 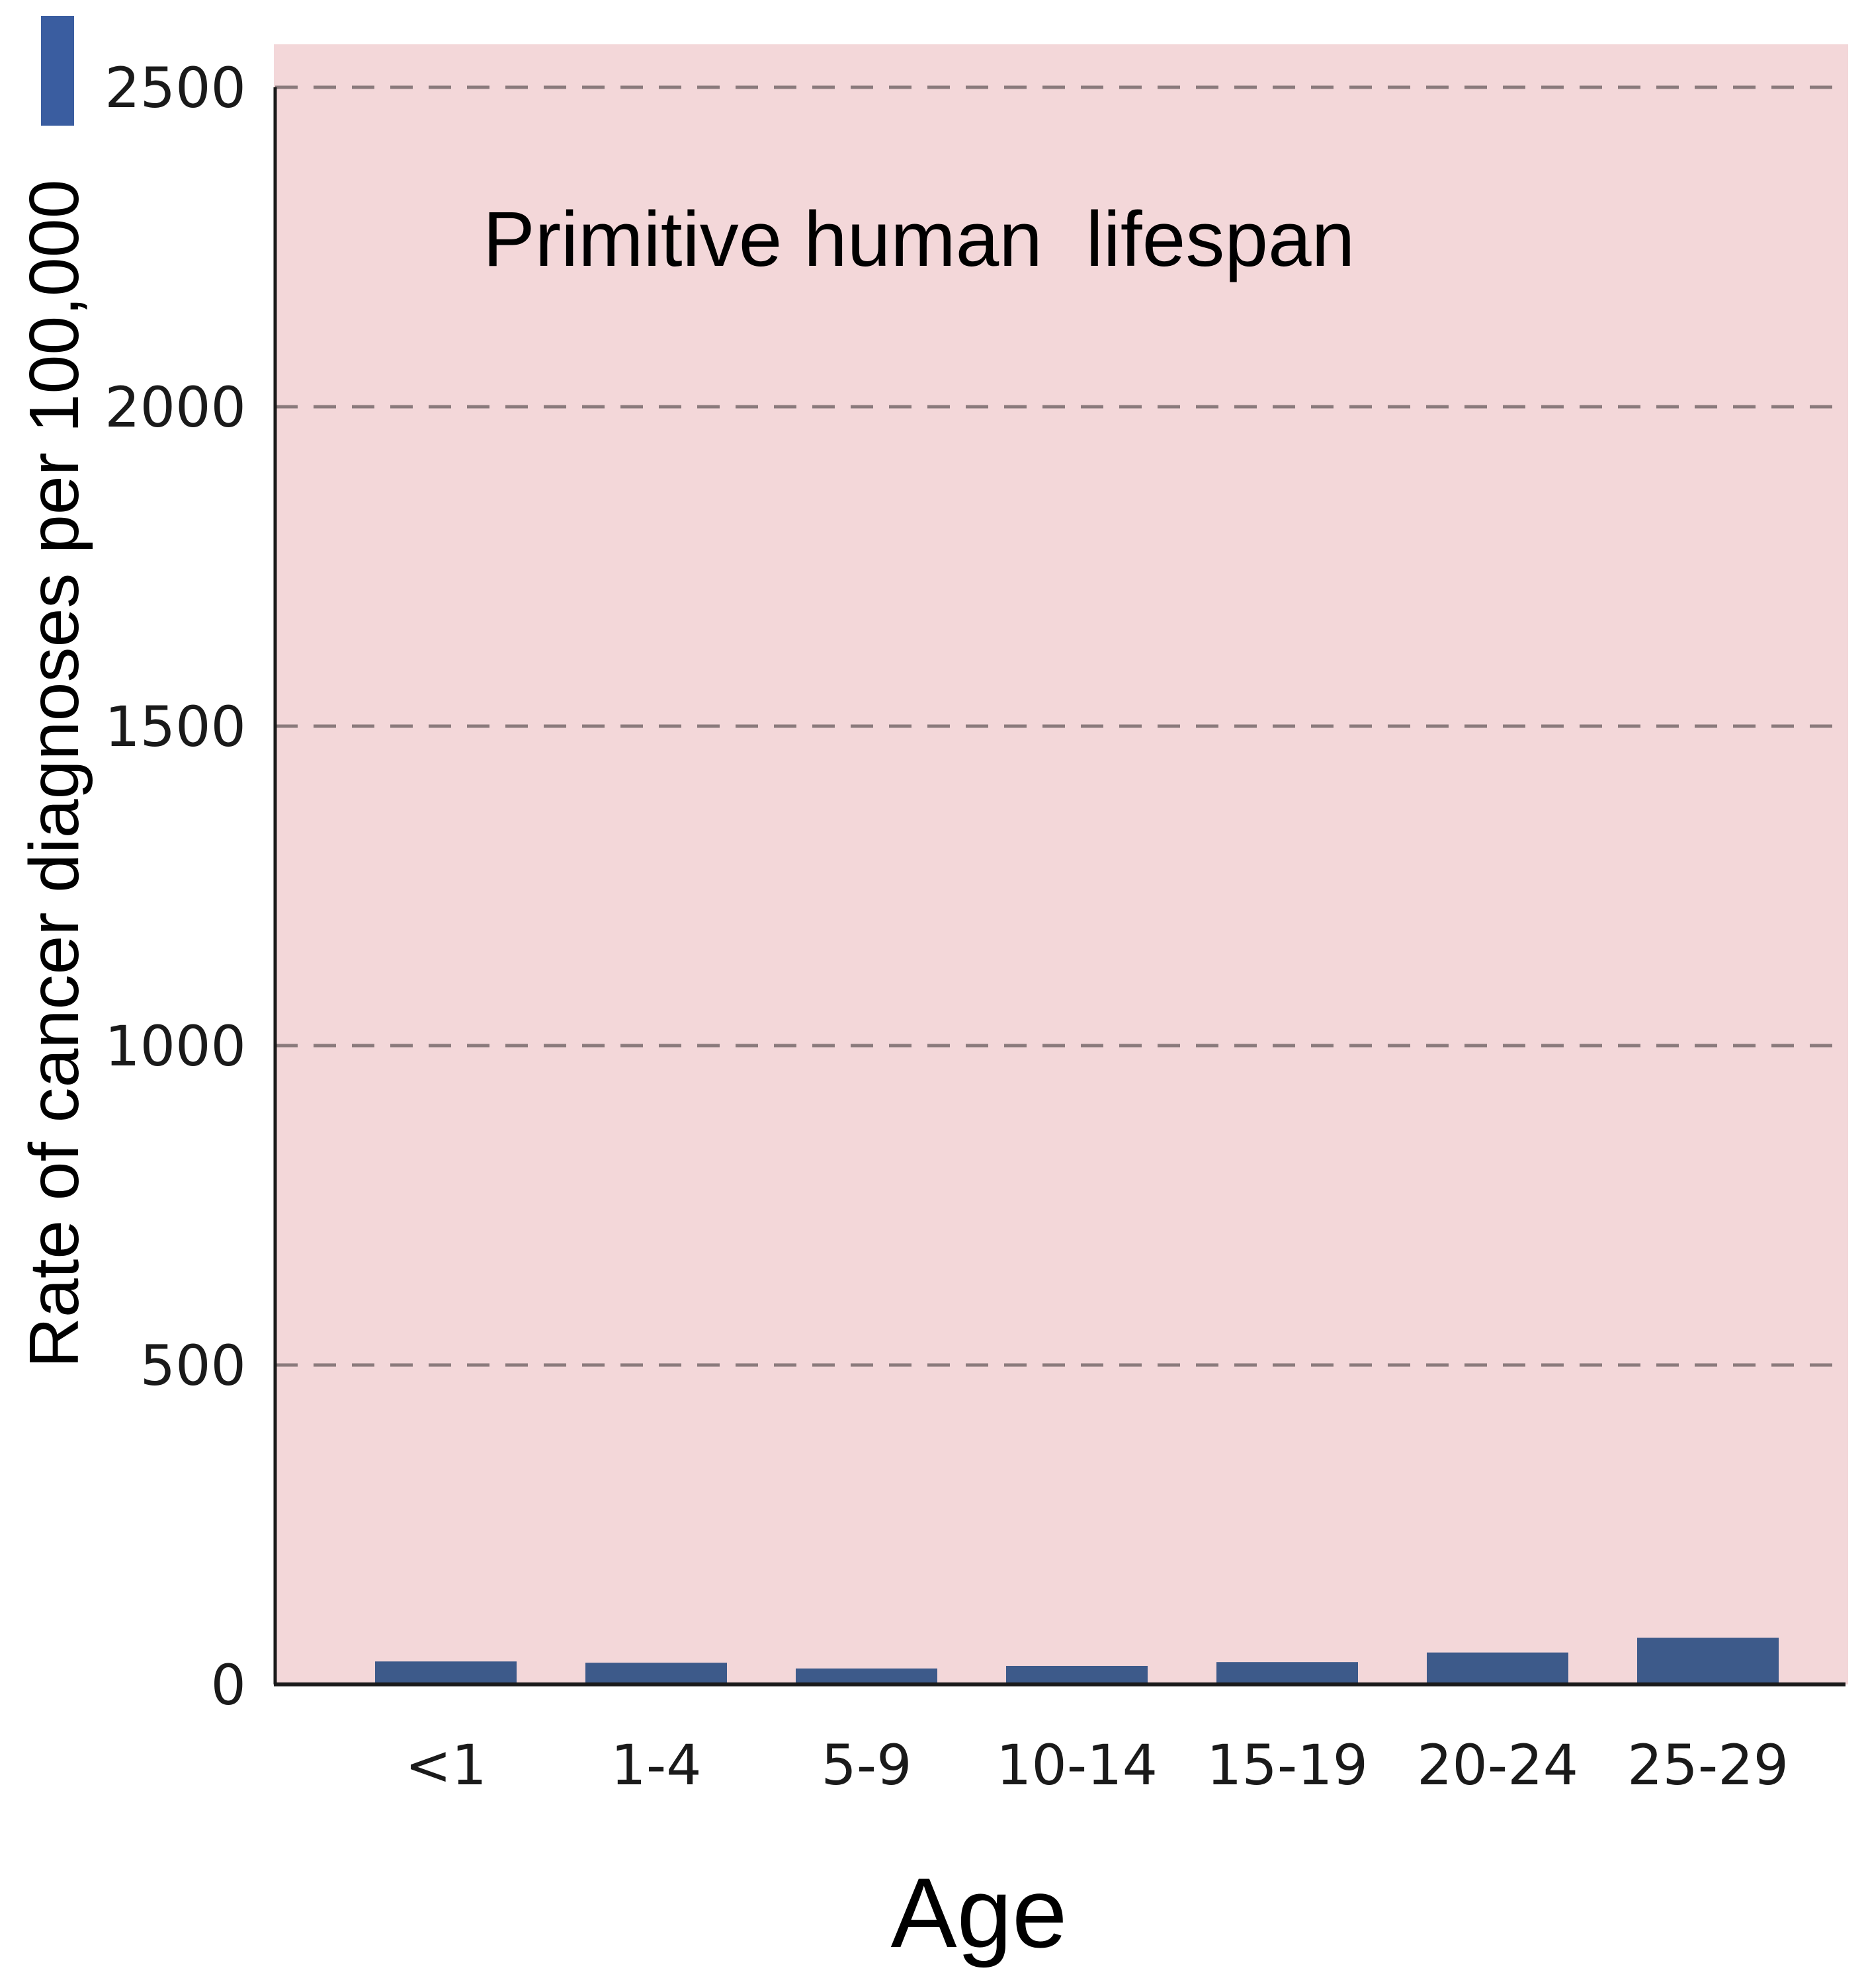 I want to click on x-tick-label: 5-9, so click(x=866, y=1766).